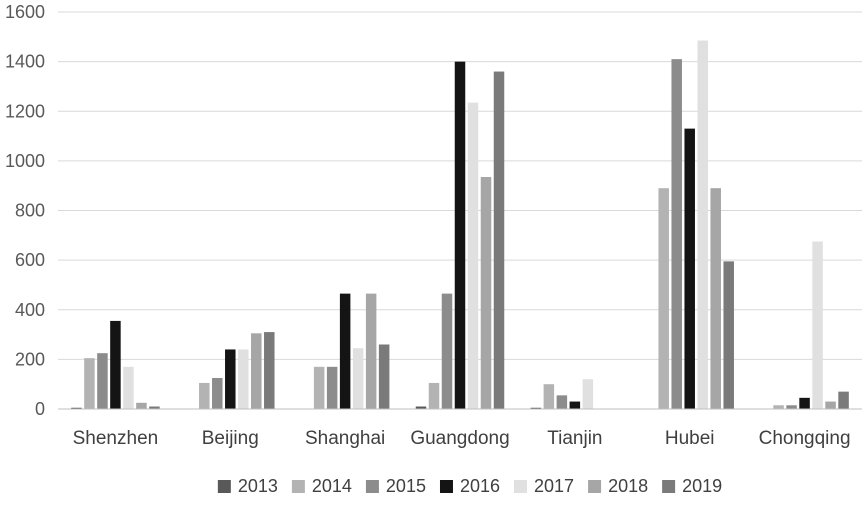  What do you see at coordinates (345, 438) in the screenshot?
I see `x-category-label: Shanghai` at bounding box center [345, 438].